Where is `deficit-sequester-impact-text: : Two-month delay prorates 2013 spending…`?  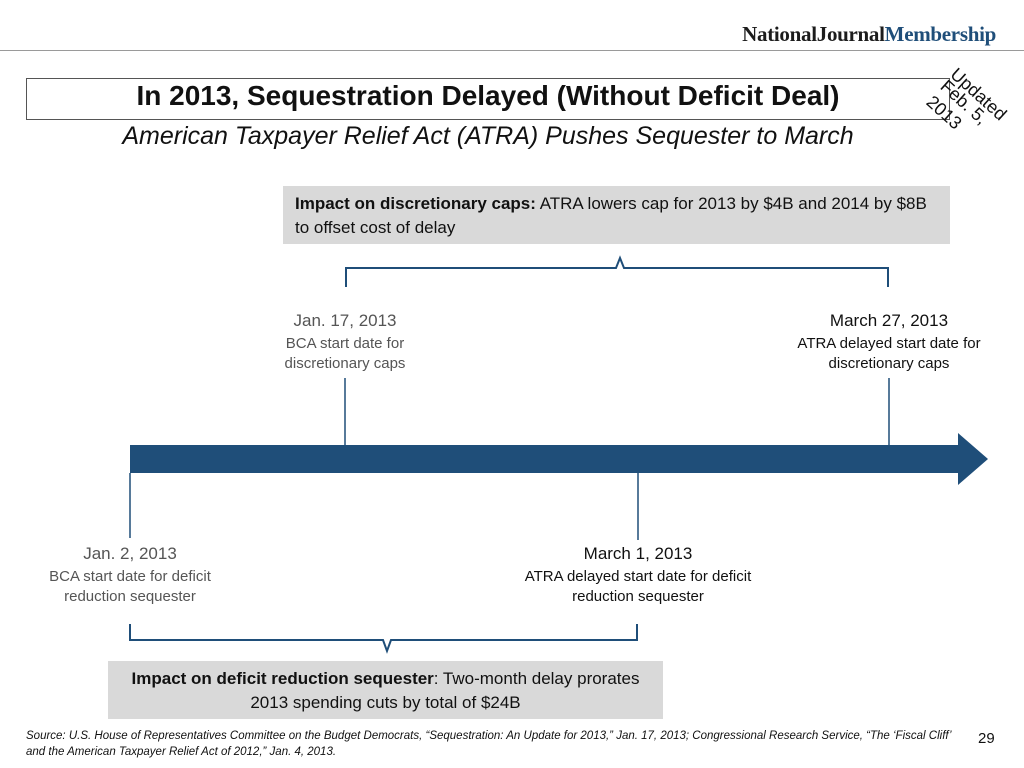
deficit-sequester-impact-text: : Two-month delay prorates 2013 spending… is located at coordinates (445, 690).